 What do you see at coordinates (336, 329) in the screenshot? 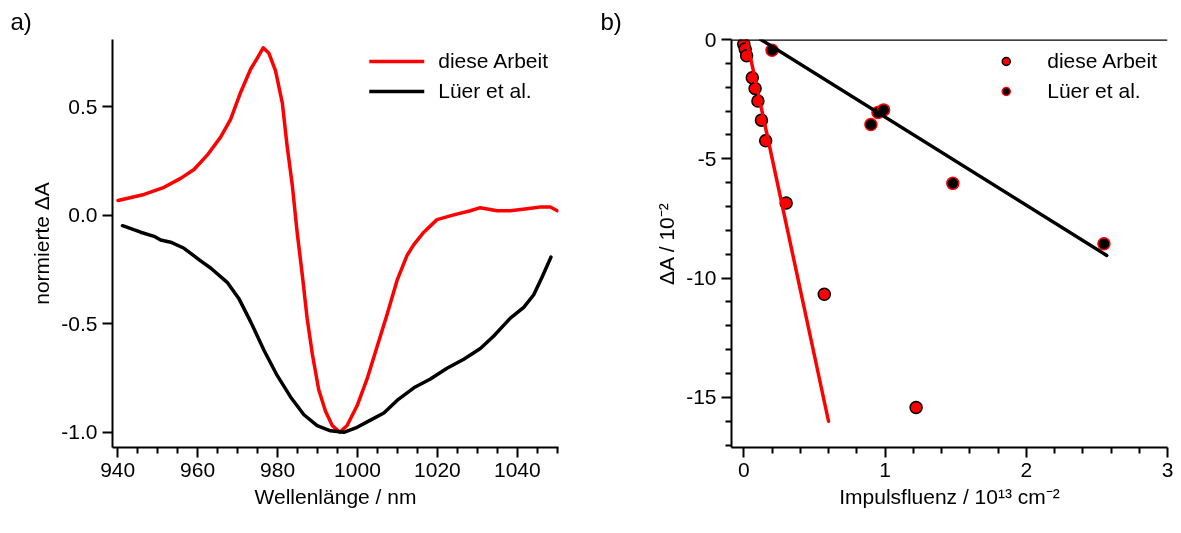
I see `line-series` at bounding box center [336, 329].